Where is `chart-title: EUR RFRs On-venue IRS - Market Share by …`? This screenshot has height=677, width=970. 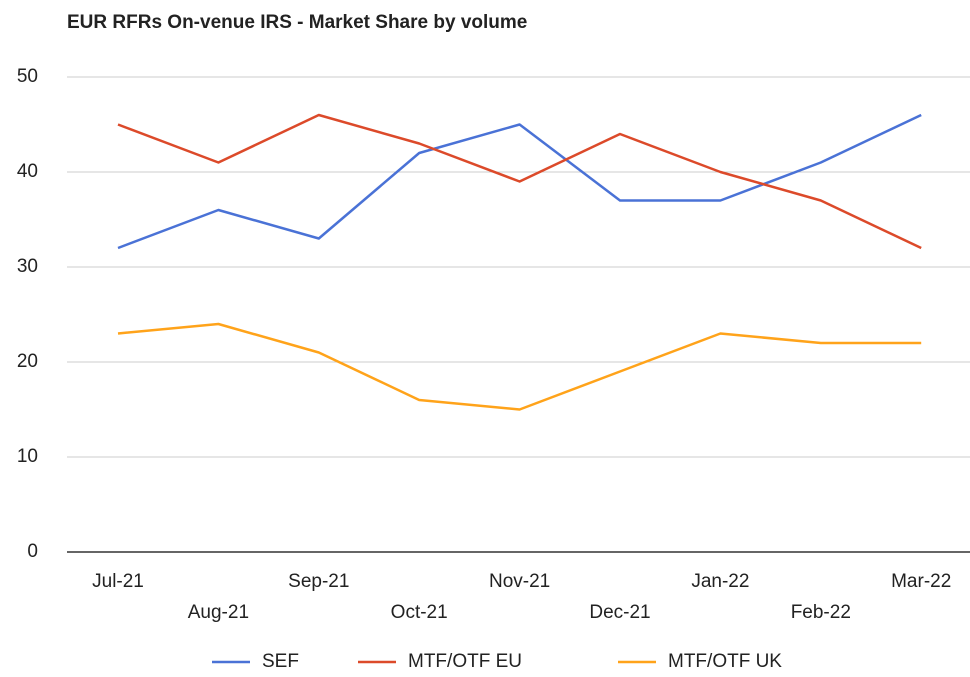 chart-title: EUR RFRs On-venue IRS - Market Share by … is located at coordinates (297, 22).